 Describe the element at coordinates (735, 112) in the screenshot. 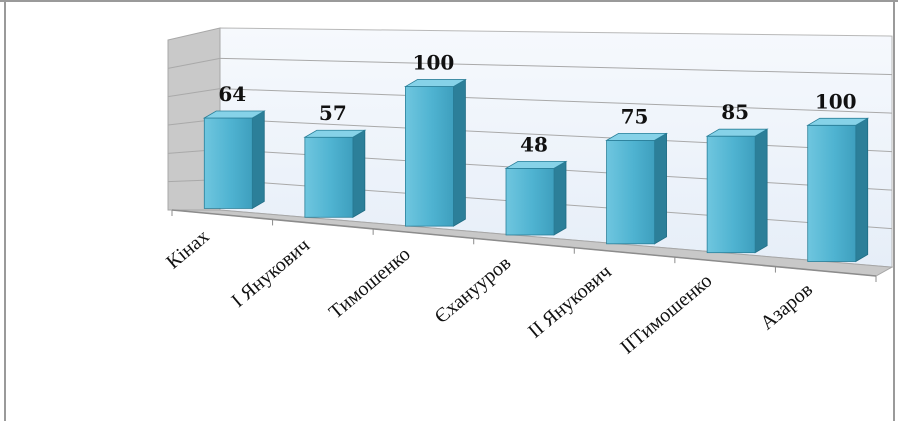

I see `data-label: 85` at that location.